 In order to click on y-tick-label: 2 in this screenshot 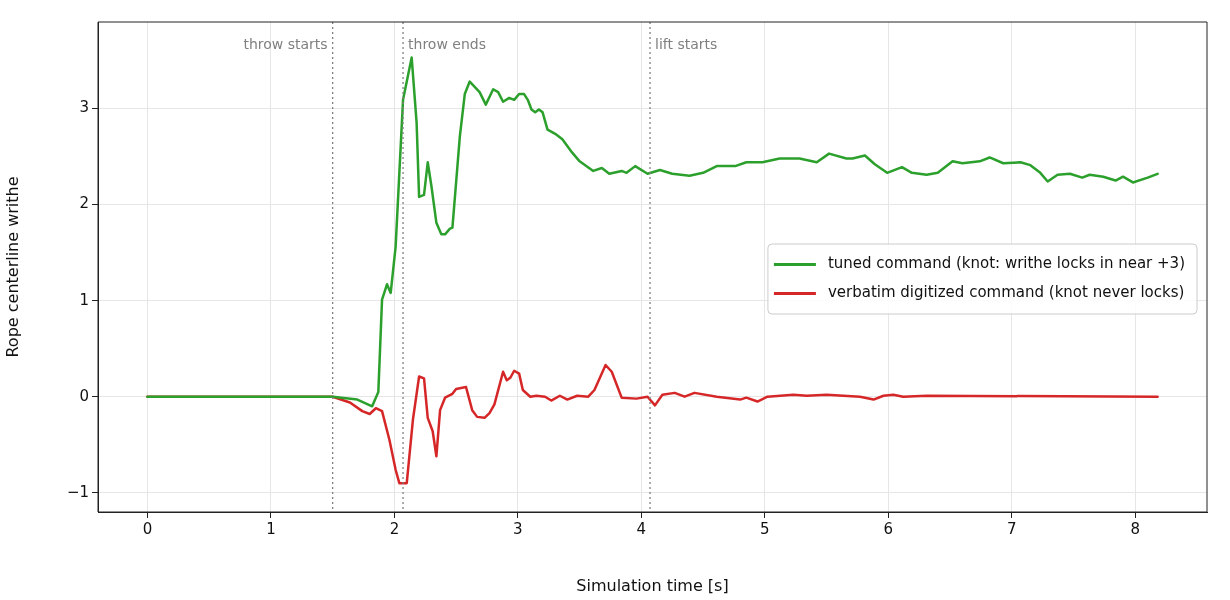, I will do `click(84, 203)`.